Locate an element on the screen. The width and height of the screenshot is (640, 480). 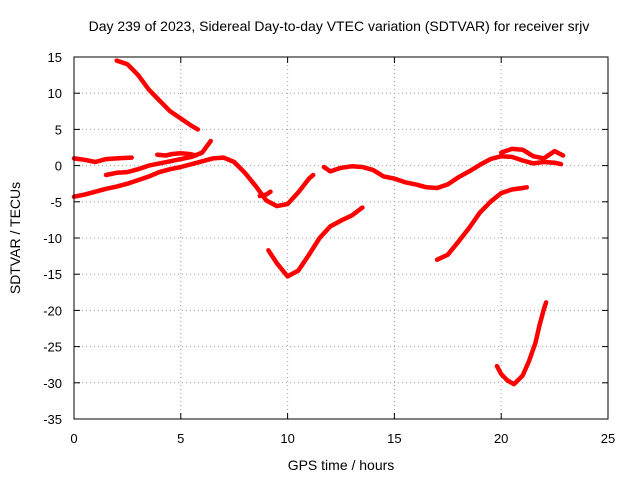
y-axis-label: SDTVAR / TECUs is located at coordinates (15, 238).